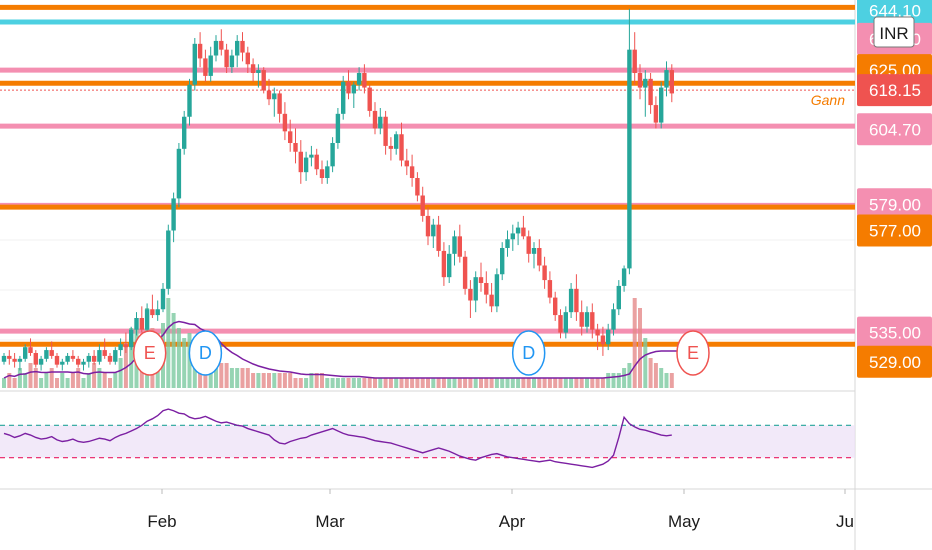  What do you see at coordinates (161, 521) in the screenshot?
I see `x-tick-label: Feb` at bounding box center [161, 521].